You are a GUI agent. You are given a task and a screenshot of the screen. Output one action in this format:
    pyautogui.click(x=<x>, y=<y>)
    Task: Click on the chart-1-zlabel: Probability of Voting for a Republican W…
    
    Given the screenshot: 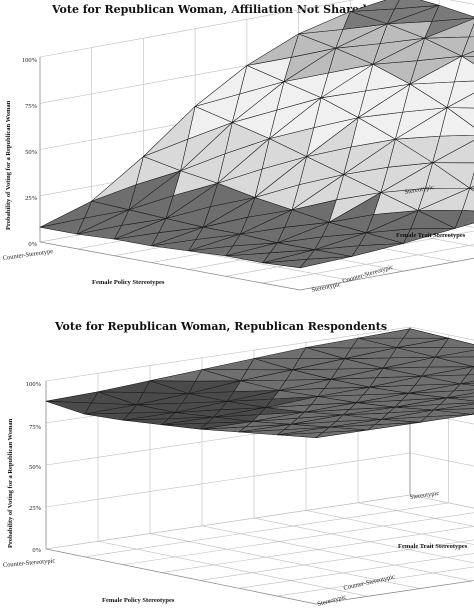 What is the action you would take?
    pyautogui.click(x=8, y=165)
    